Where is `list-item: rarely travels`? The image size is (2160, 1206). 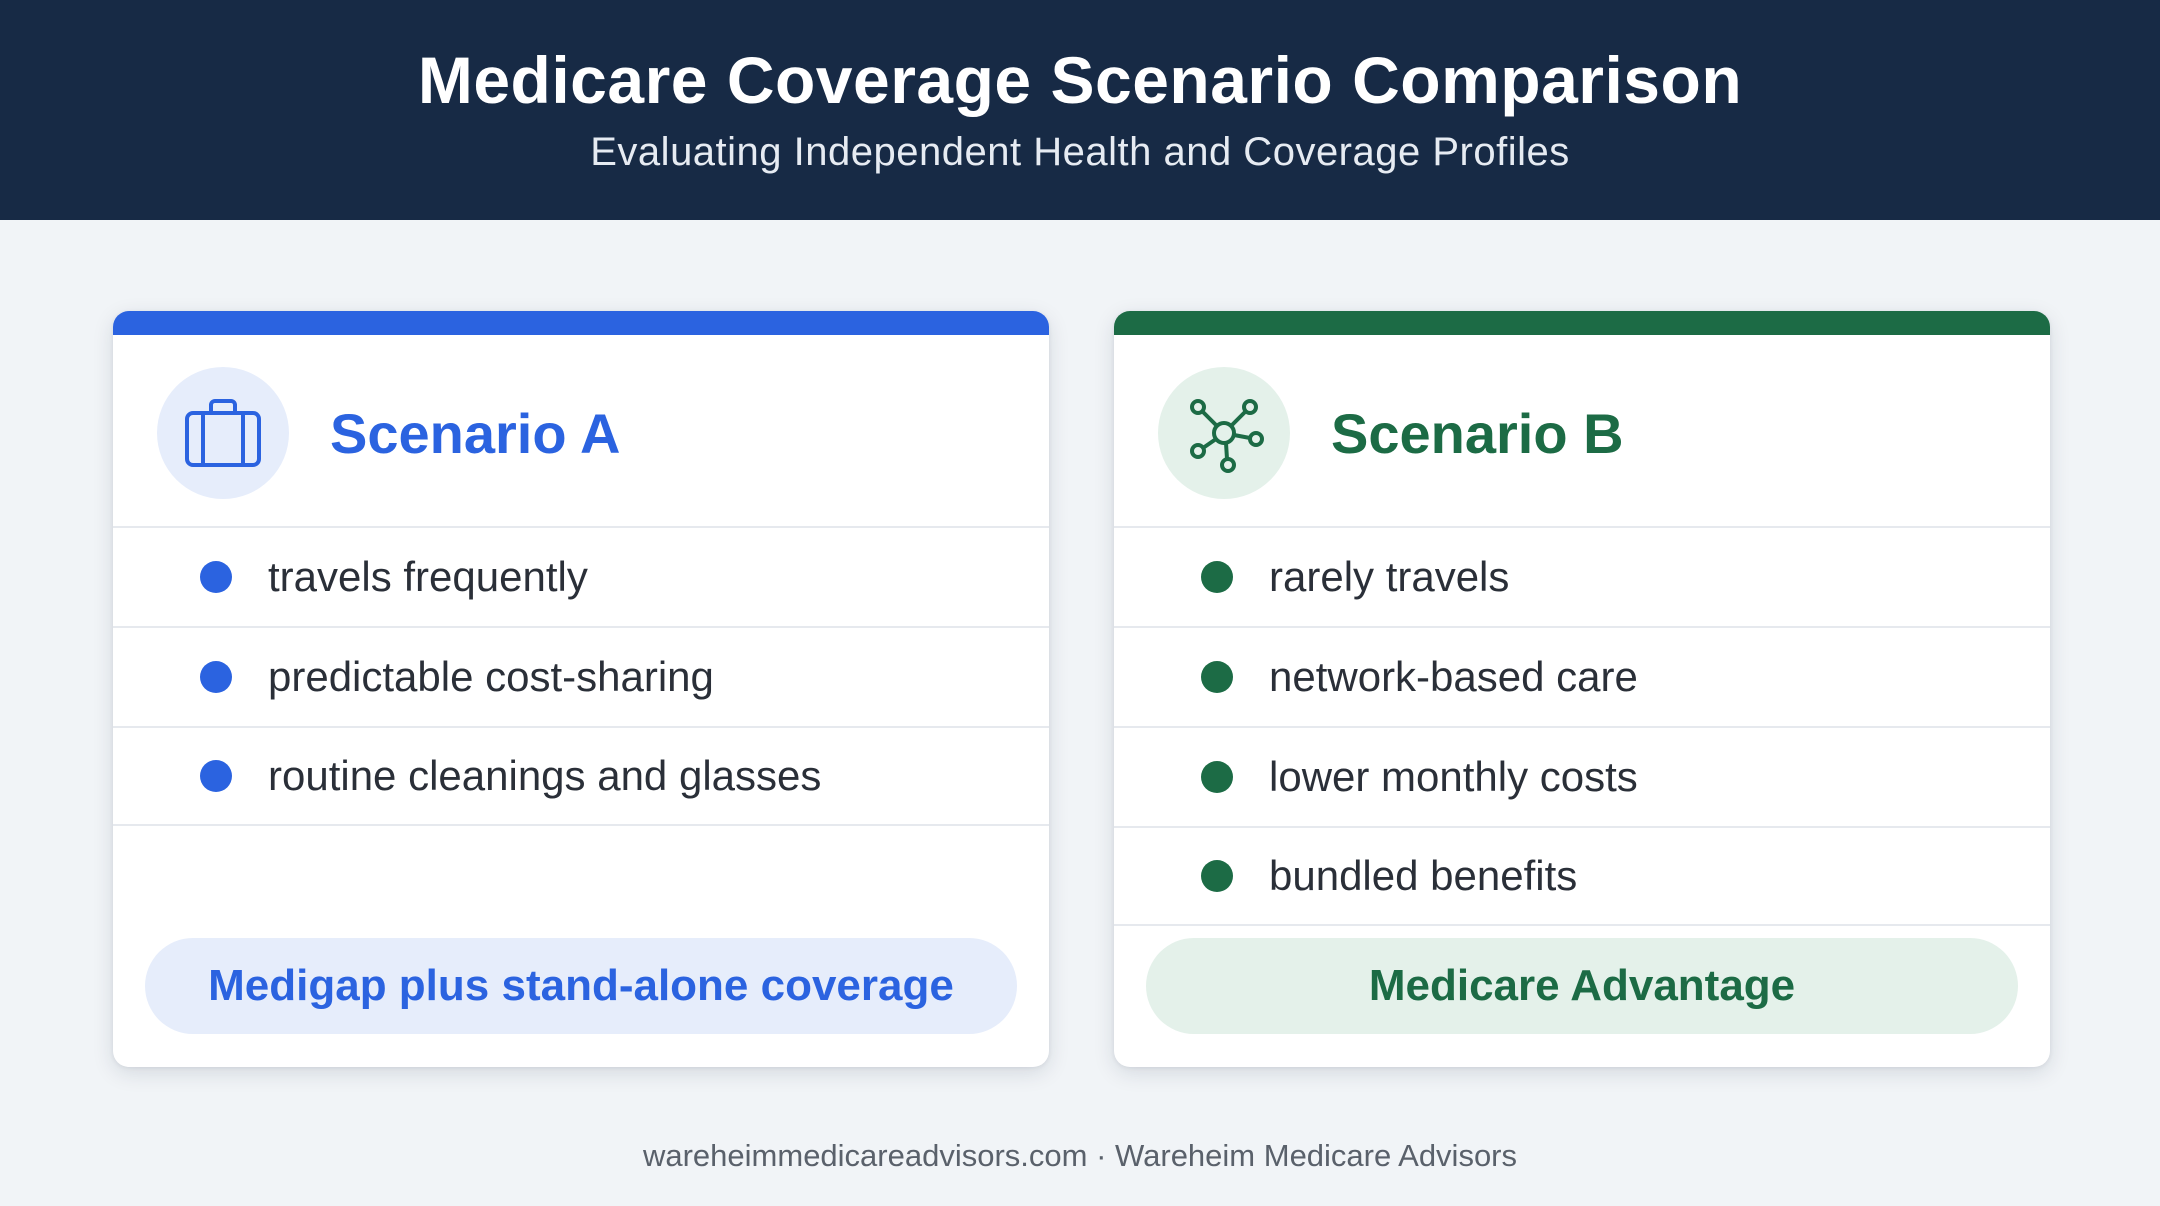
list-item: rarely travels is located at coordinates (1582, 576).